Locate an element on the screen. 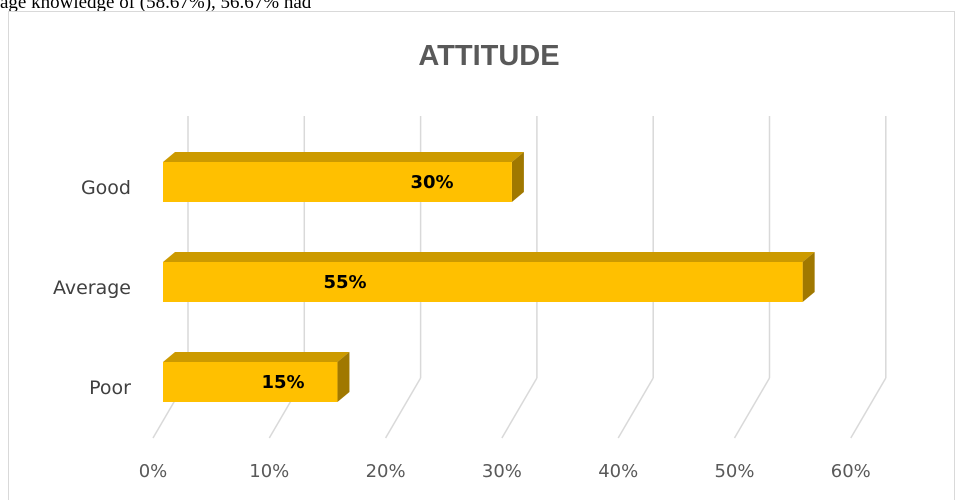 This screenshot has width=956, height=500. bar-good: 30% is located at coordinates (343, 177).